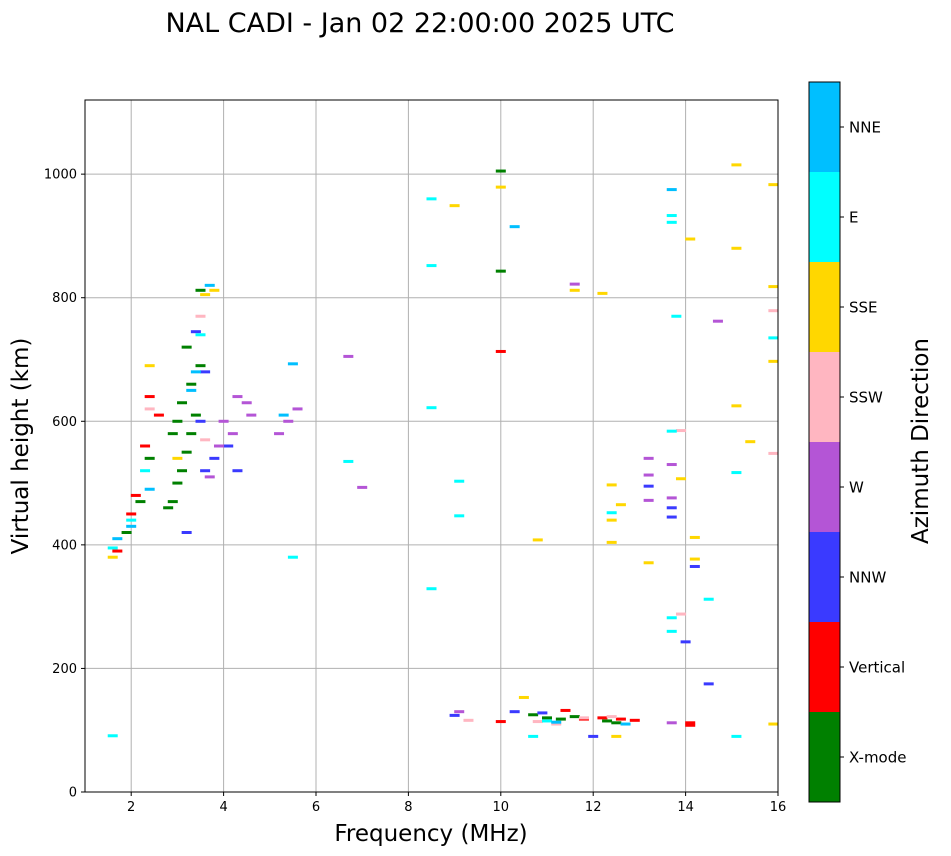 Image resolution: width=951 pixels, height=856 pixels. I want to click on colorbar: X-mode Vertical NNW W SSW SSE E NNE, so click(857, 442).